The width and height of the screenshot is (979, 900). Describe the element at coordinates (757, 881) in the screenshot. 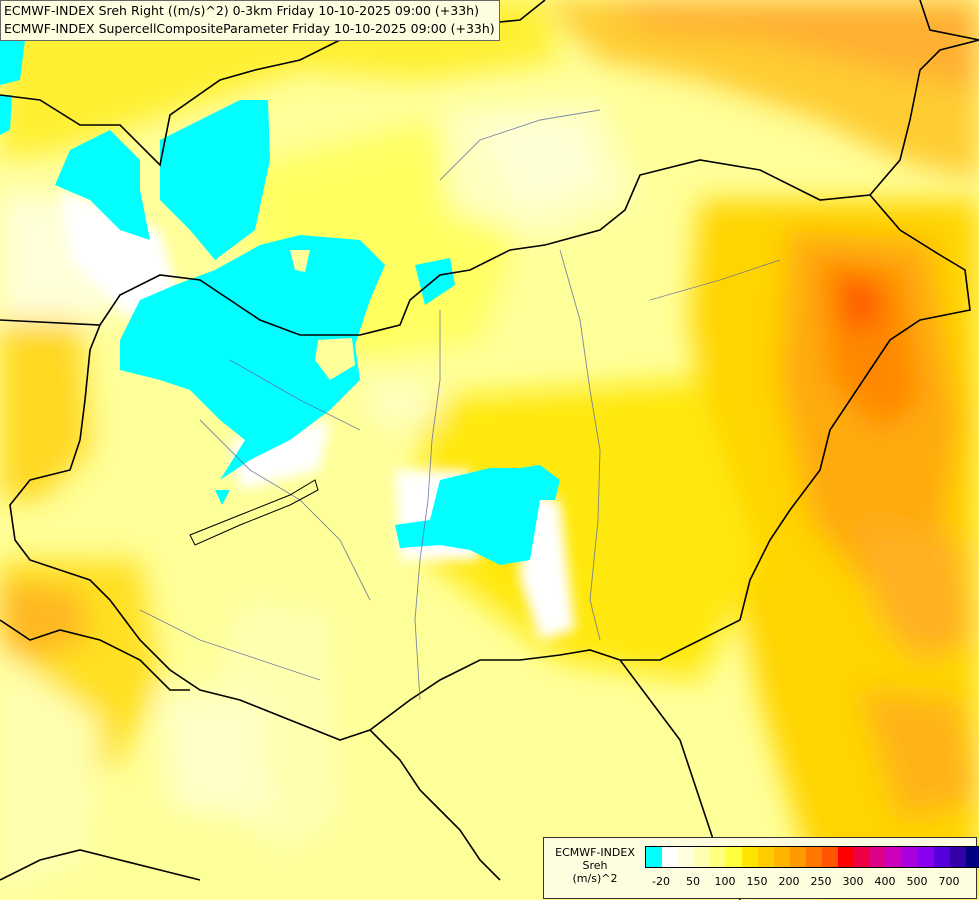

I see `legend-tick-label: 150` at that location.